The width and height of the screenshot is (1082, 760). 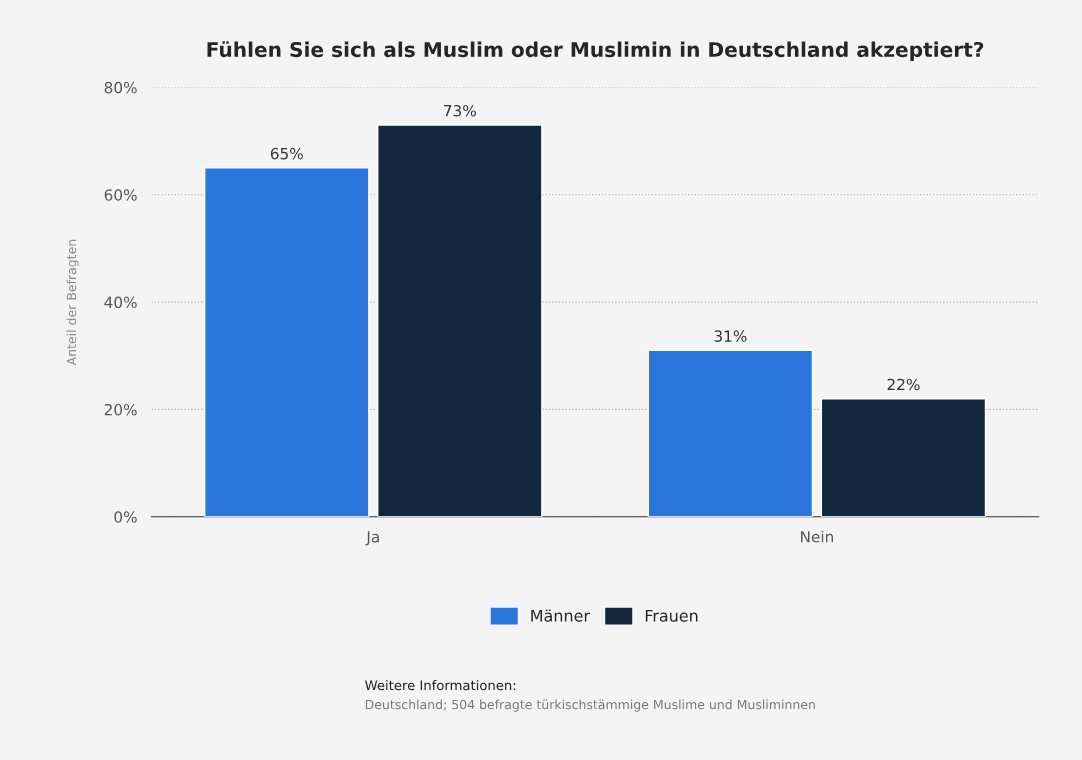 I want to click on data-label: 73%, so click(x=460, y=110).